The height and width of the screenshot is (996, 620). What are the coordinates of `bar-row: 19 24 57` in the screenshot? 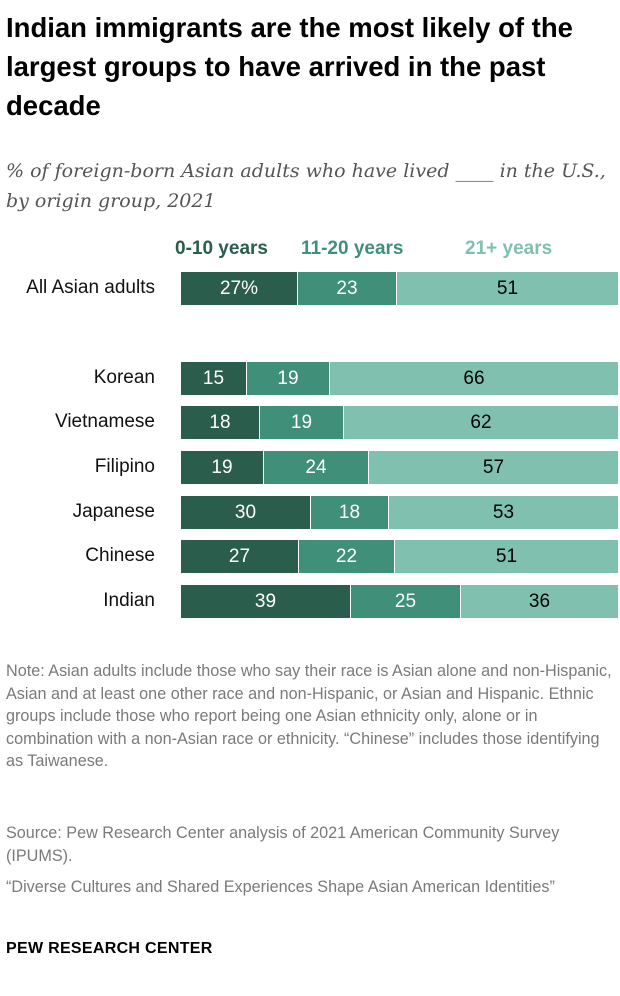 It's located at (399, 467).